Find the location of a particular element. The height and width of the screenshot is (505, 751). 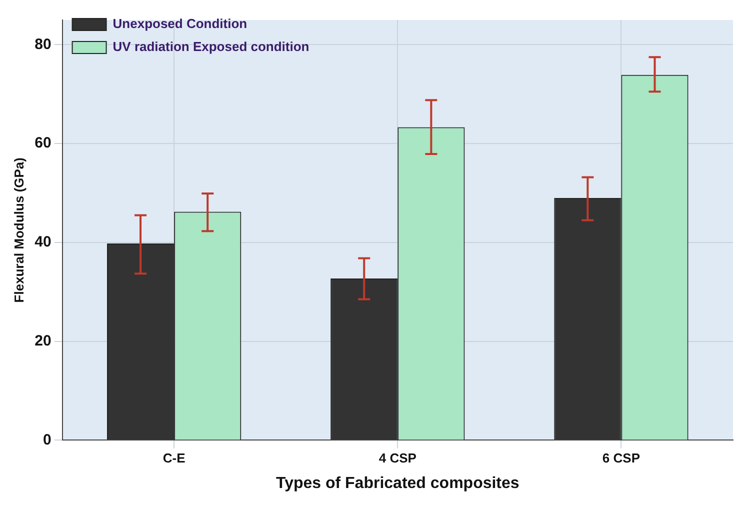

y-axis-title: Flexural Modulus (GPa) is located at coordinates (18, 230).